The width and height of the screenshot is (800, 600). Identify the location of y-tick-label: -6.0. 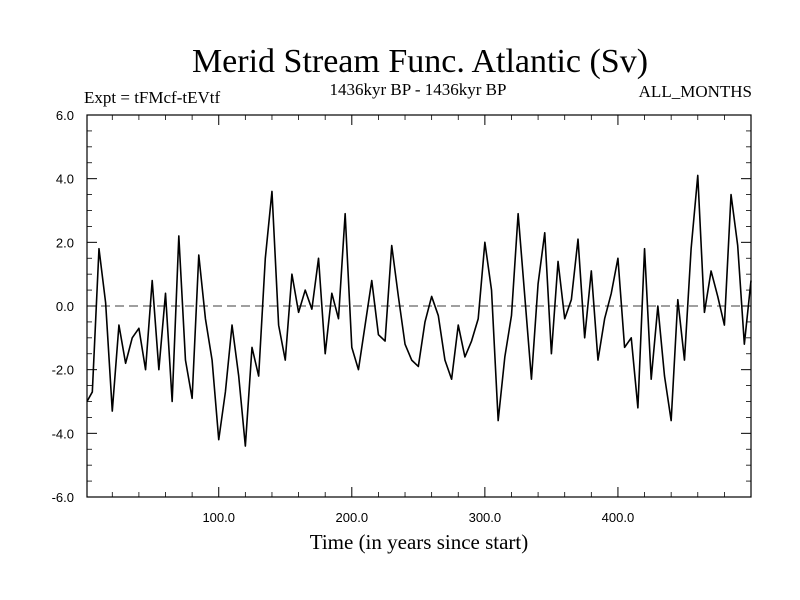
(63, 497).